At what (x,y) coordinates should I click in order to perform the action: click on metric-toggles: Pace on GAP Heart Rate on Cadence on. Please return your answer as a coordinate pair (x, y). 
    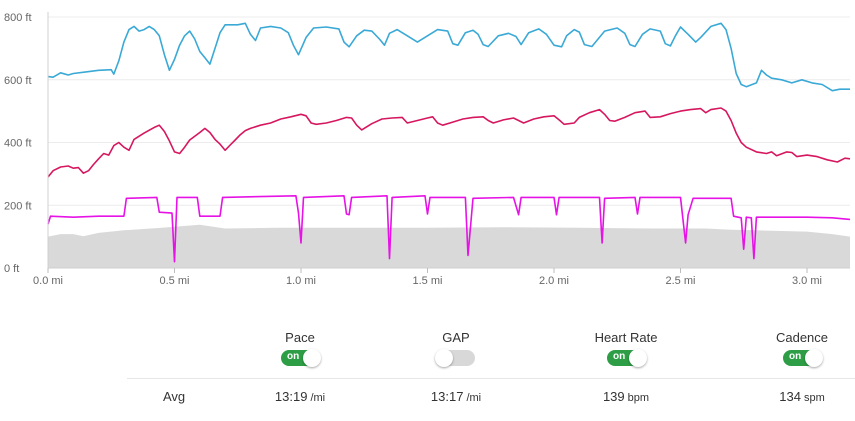
    Looking at the image, I should click on (427, 354).